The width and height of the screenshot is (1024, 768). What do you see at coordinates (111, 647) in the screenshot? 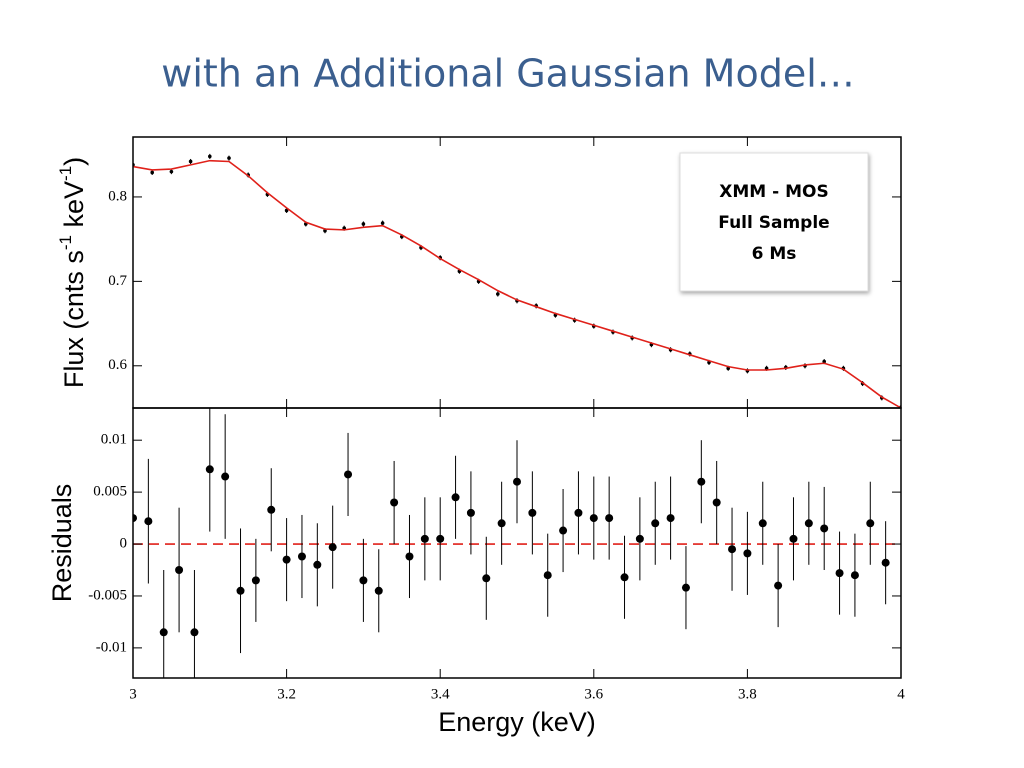
I see `y-tick-label: -0.01` at bounding box center [111, 647].